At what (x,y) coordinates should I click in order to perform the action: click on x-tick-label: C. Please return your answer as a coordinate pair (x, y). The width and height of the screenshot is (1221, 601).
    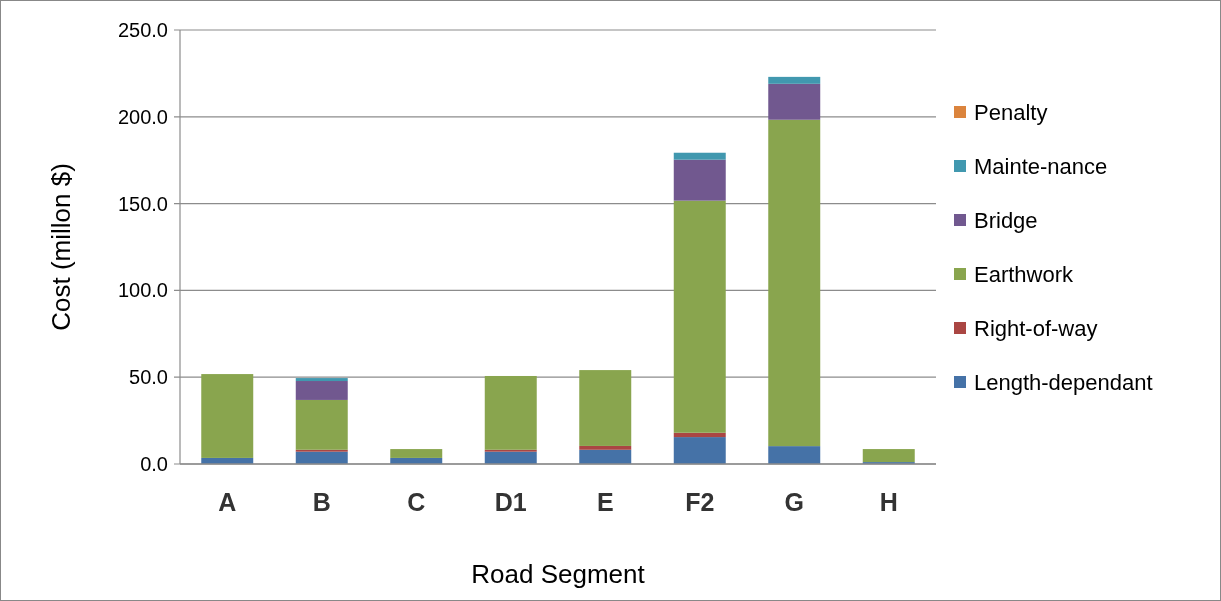
    Looking at the image, I should click on (416, 502).